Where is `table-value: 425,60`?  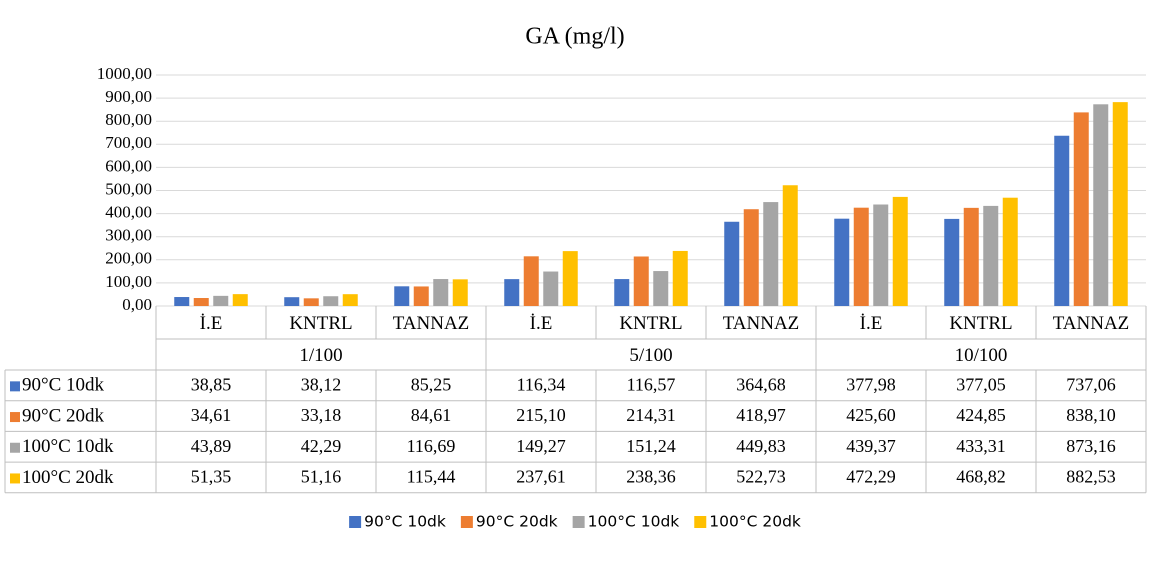
table-value: 425,60 is located at coordinates (871, 415).